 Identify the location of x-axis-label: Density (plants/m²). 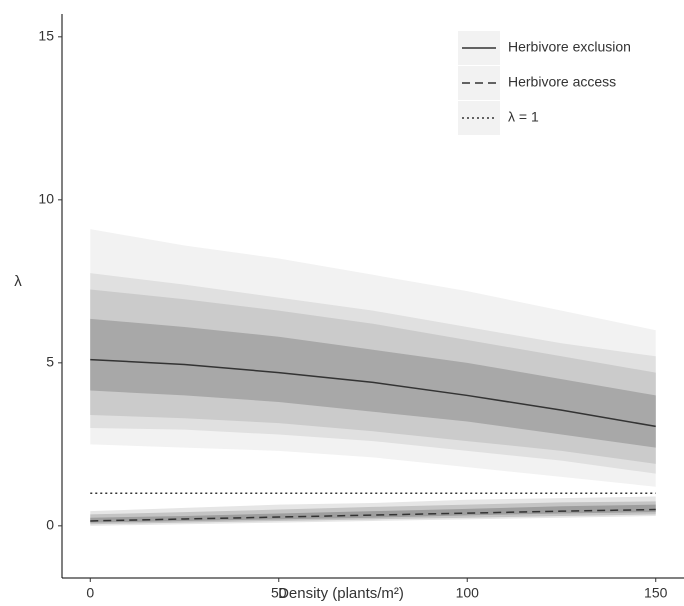
(341, 593).